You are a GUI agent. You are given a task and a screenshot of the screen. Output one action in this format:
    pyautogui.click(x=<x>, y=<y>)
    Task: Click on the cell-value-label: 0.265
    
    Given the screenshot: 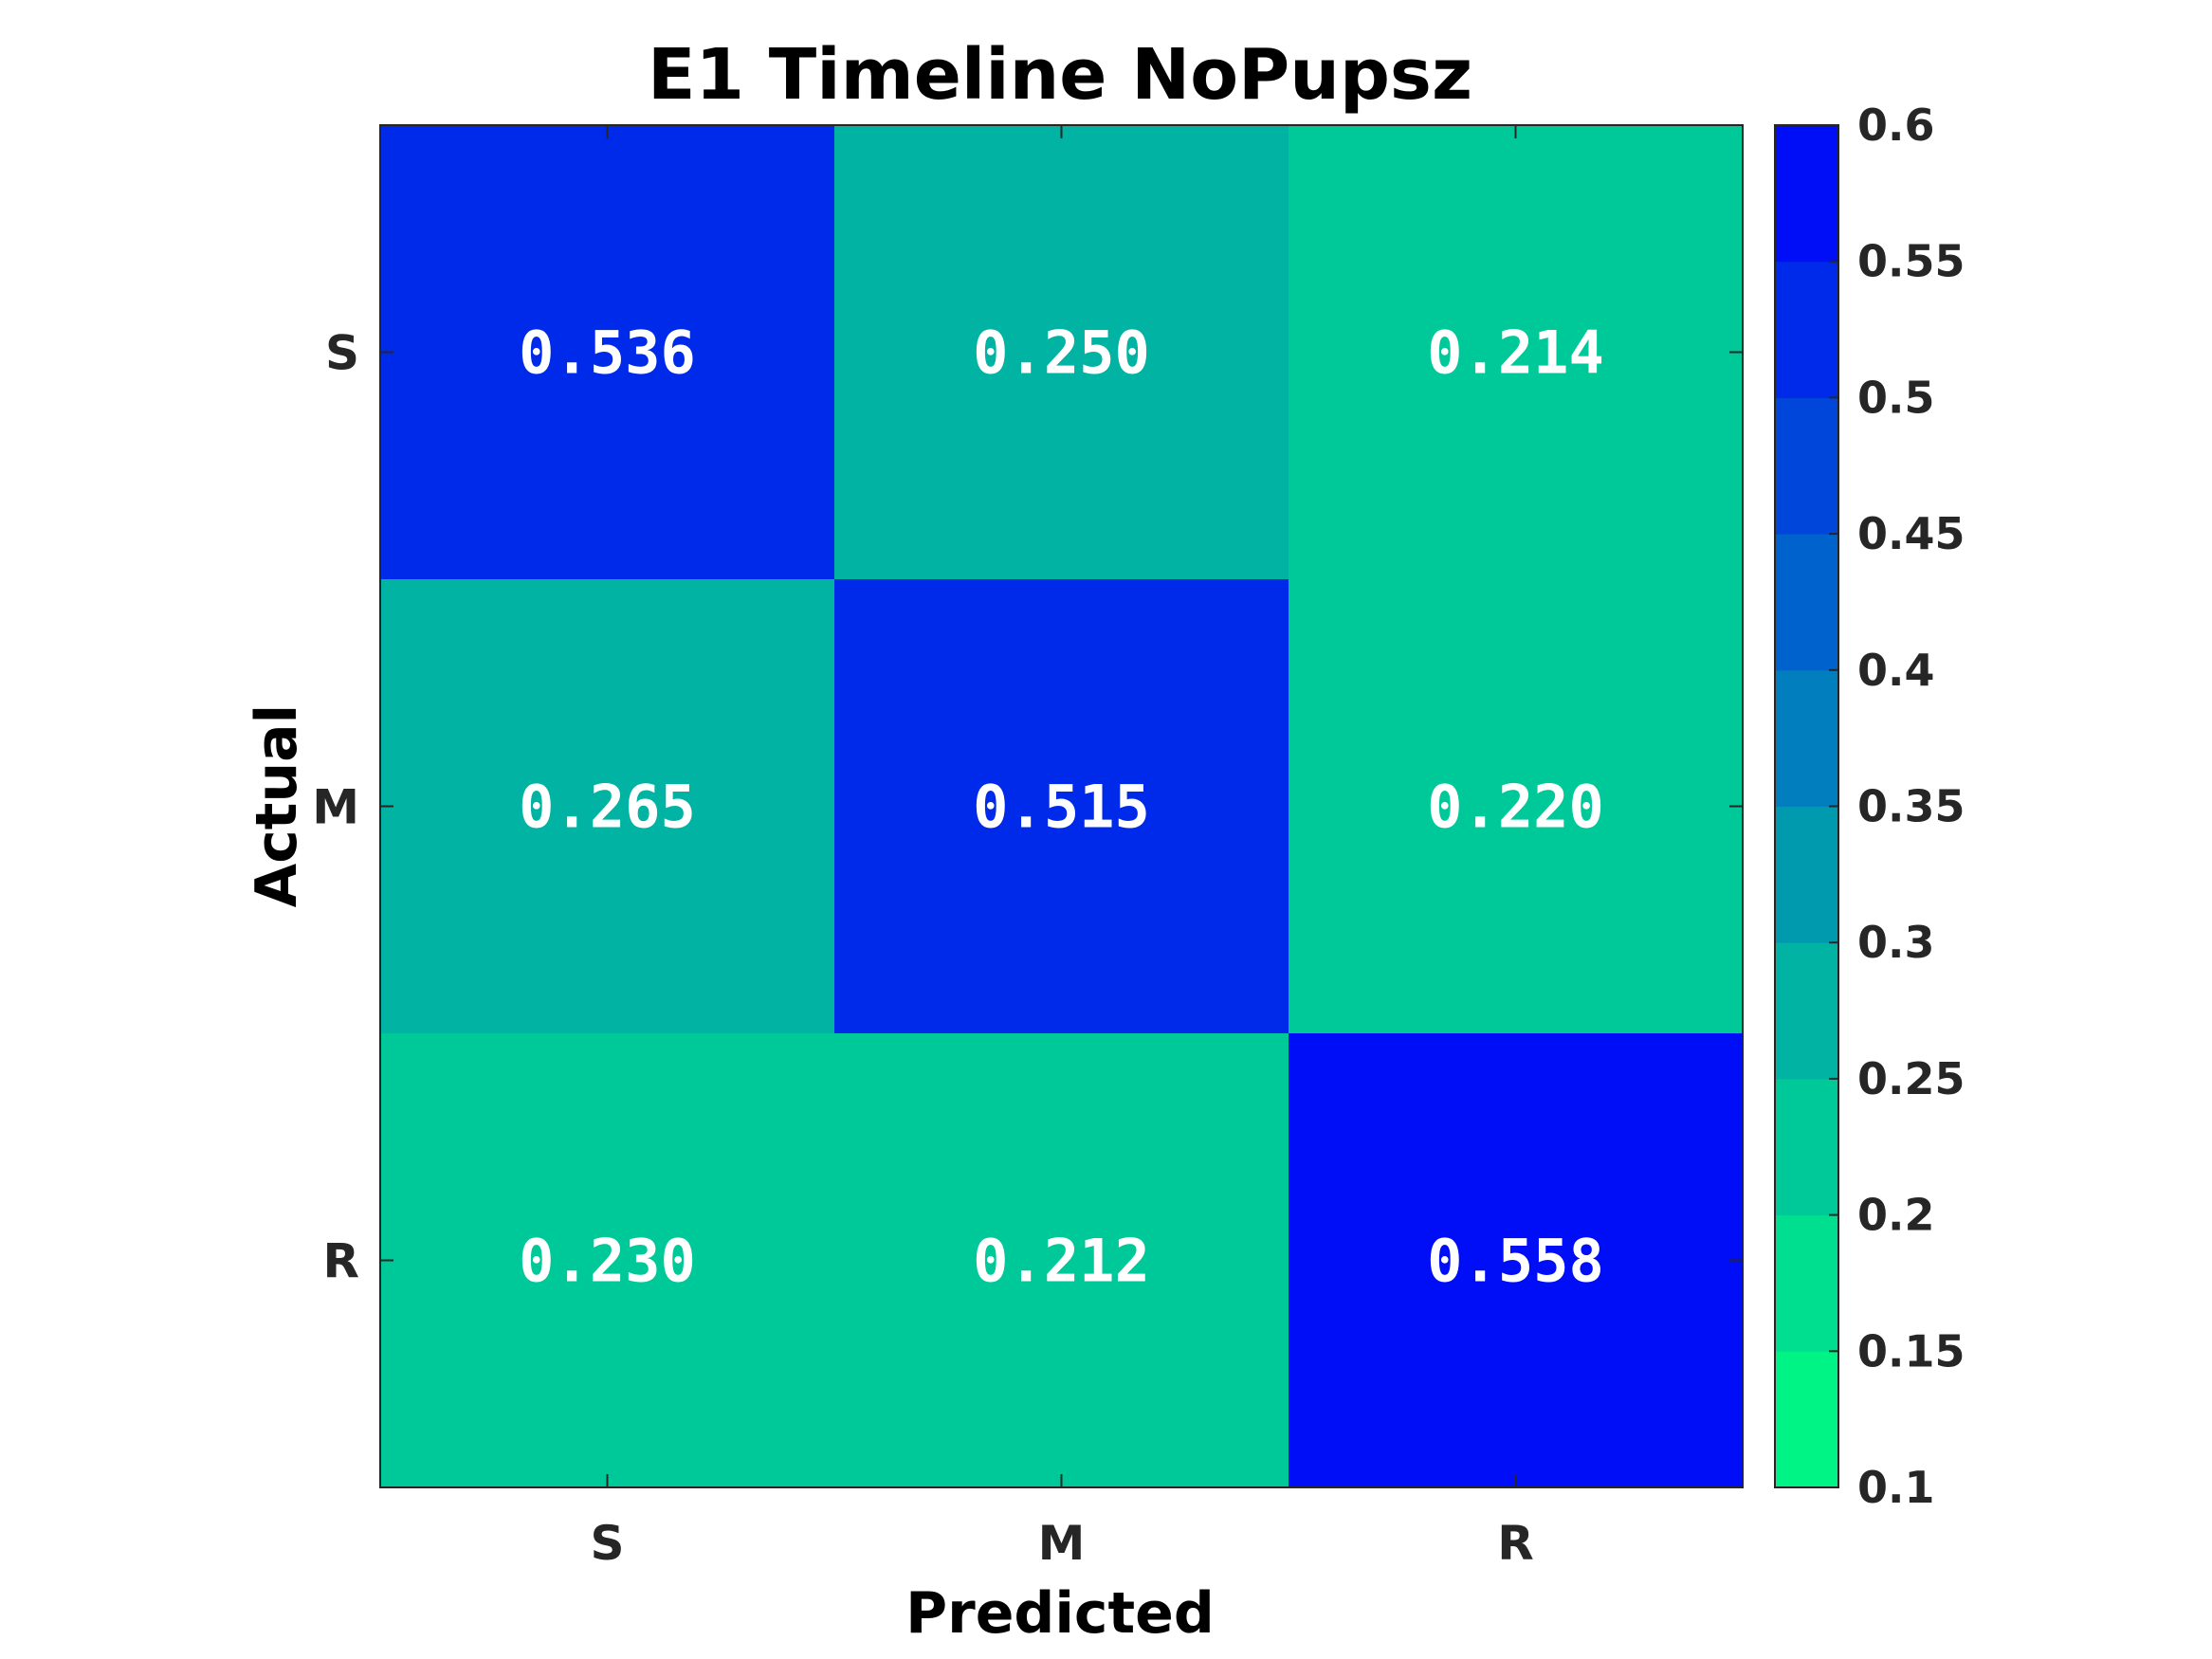 What is the action you would take?
    pyautogui.click(x=607, y=807)
    